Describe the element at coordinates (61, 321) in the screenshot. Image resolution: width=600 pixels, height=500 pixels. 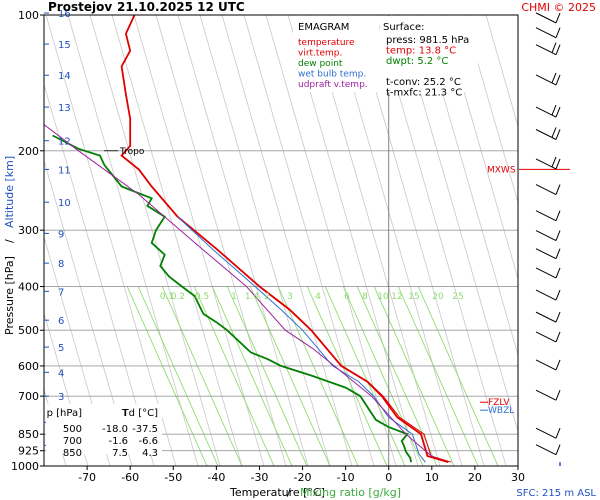
I see `altitude-label: 6` at that location.